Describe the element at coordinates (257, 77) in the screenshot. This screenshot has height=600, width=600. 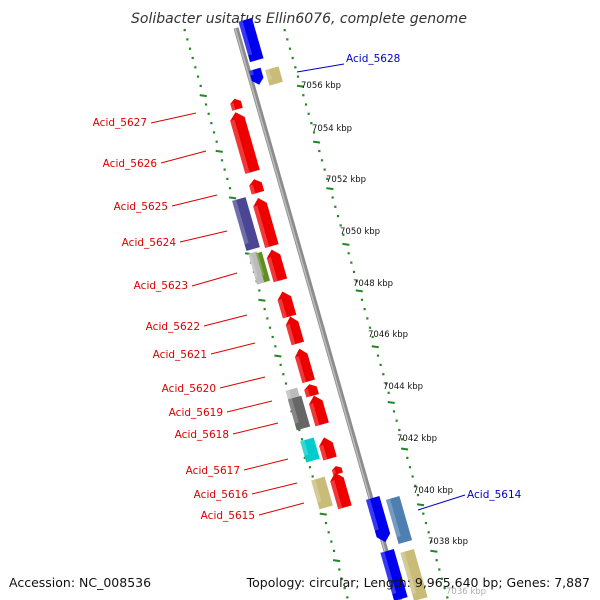
I see `feature-acid-5628-arrow` at that location.